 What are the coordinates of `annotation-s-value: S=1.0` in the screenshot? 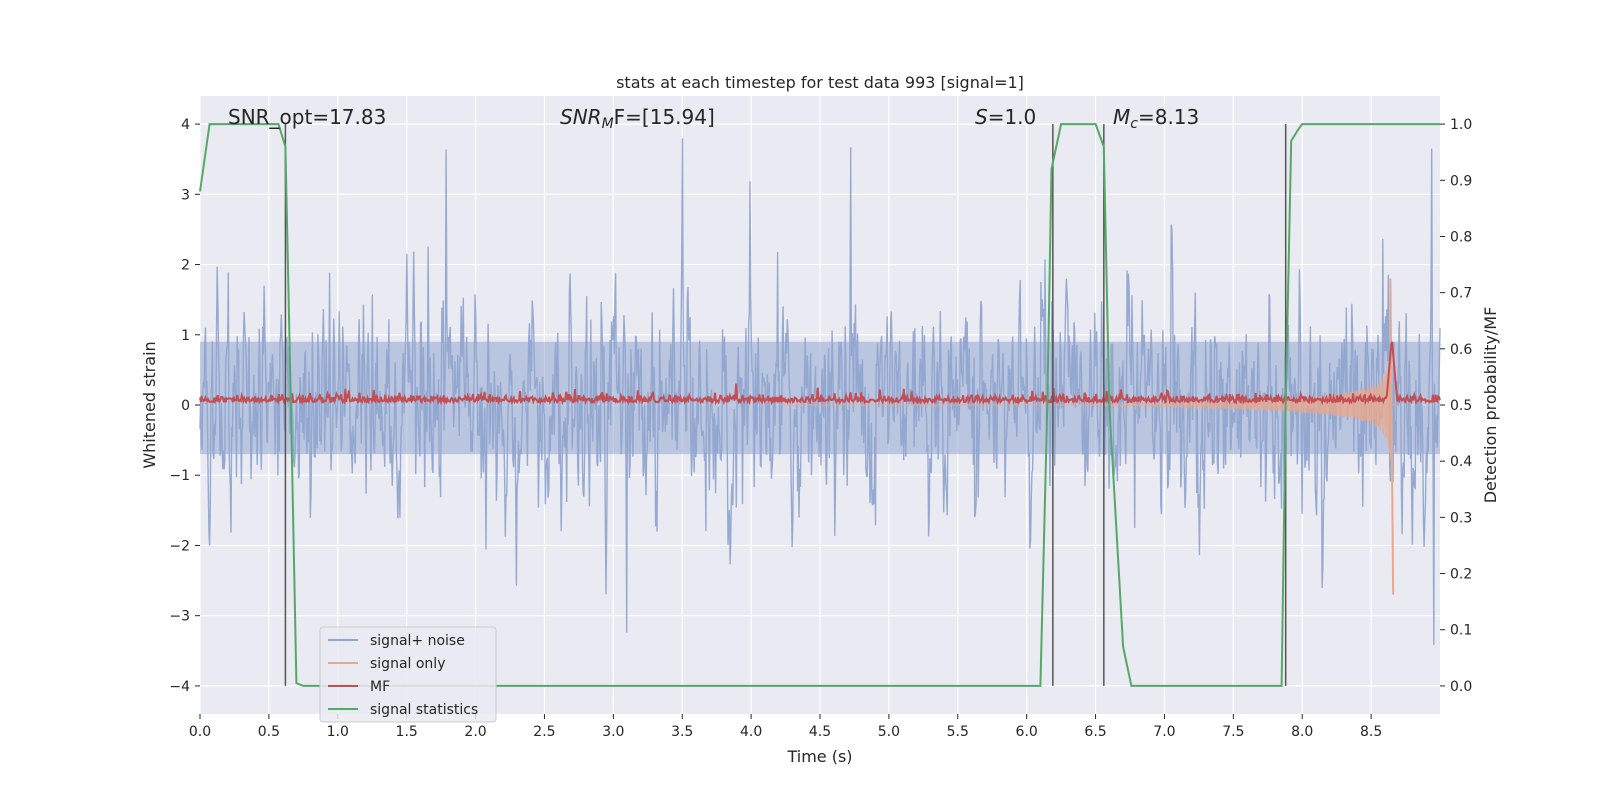 It's located at (1005, 117).